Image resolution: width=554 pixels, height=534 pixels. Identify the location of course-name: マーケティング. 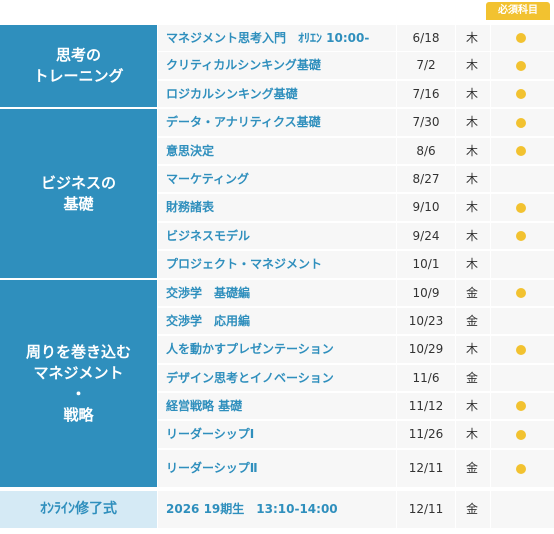
(208, 179).